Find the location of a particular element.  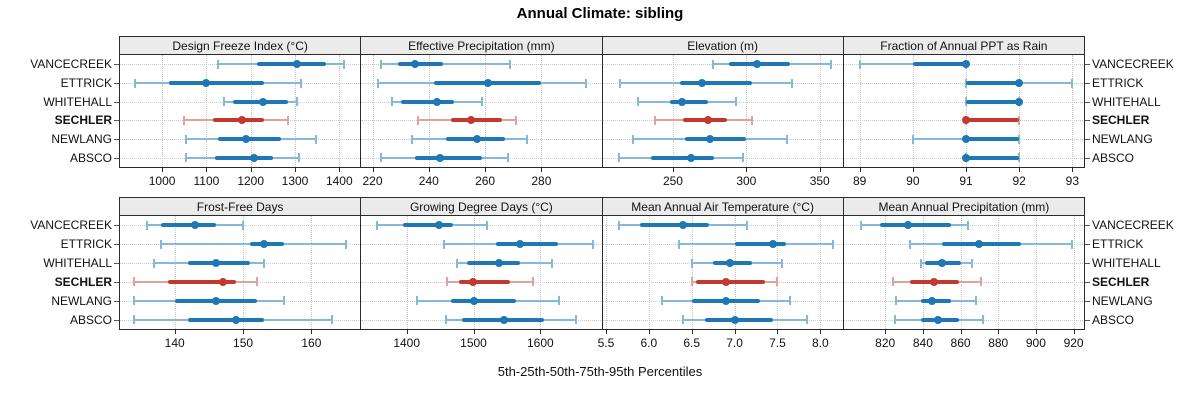

axis-tick-label: 840 is located at coordinates (922, 343).